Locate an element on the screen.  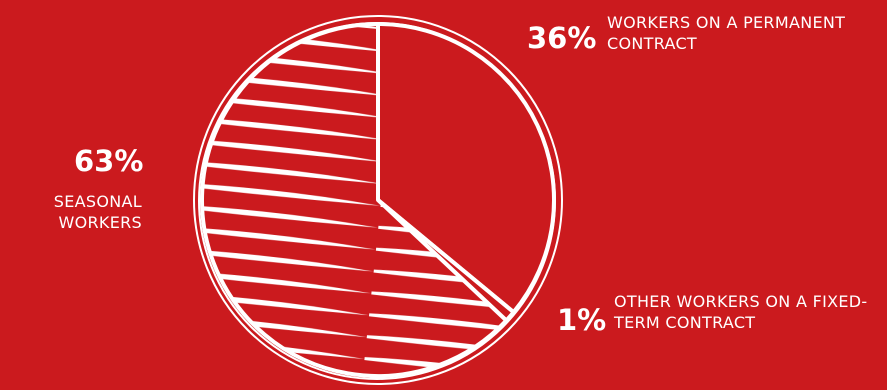
category-label: OTHER WORKERS ON A FIXED-TERM CONTRACT is located at coordinates (741, 312).